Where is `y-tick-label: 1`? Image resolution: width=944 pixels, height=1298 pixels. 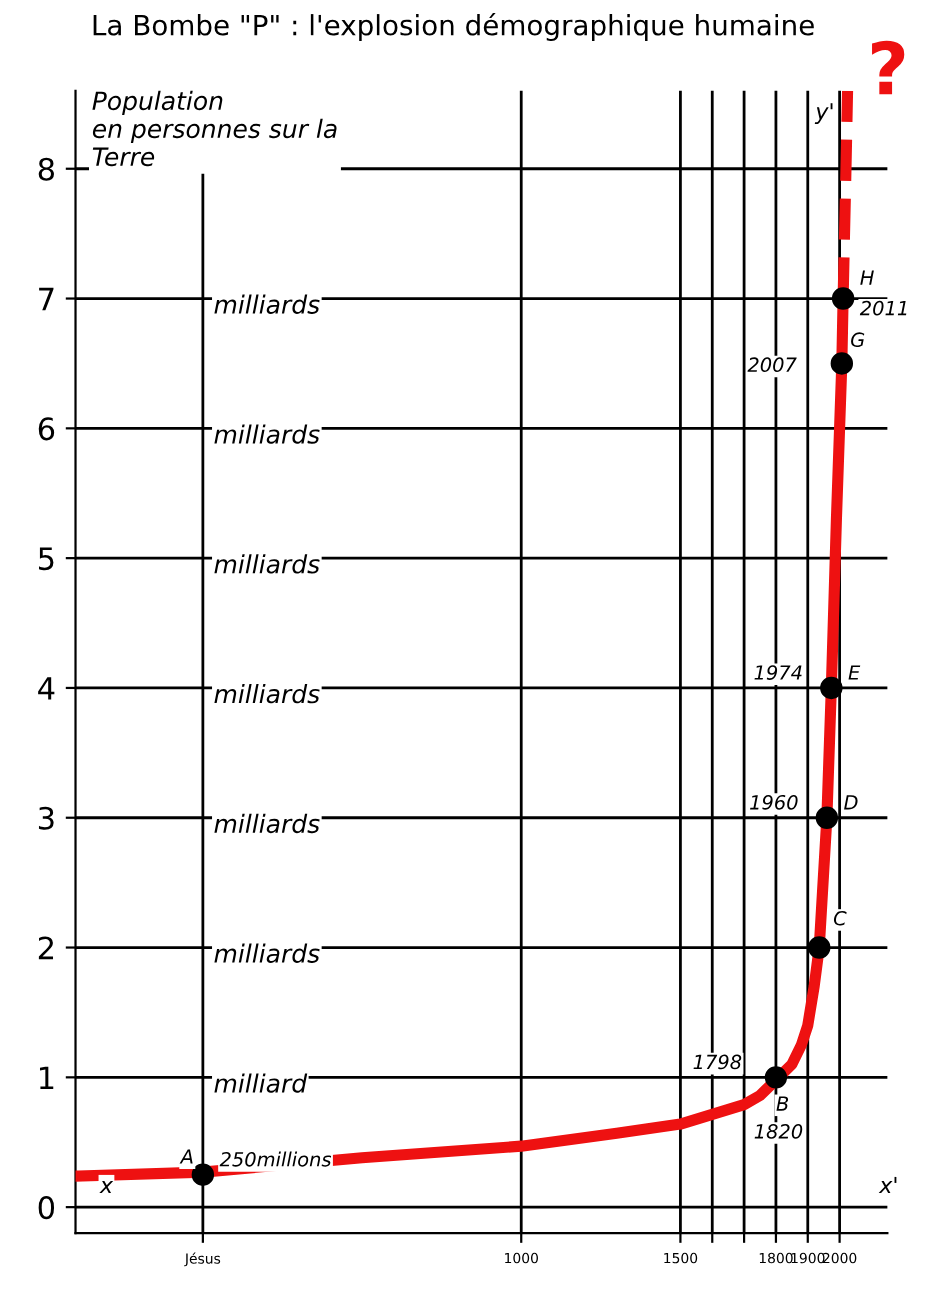
y-tick-label: 1 is located at coordinates (46, 1077).